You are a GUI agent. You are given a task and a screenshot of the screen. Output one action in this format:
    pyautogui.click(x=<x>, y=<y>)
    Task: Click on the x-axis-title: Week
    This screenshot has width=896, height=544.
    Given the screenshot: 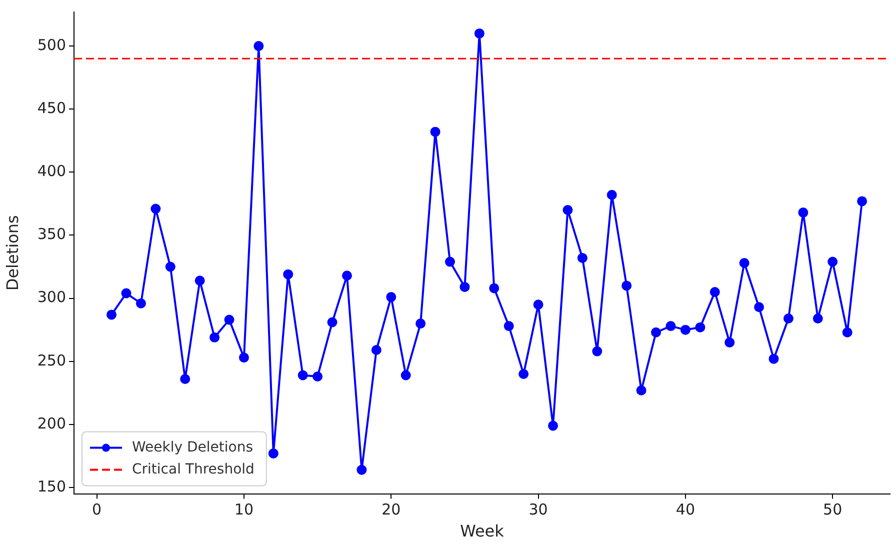 What is the action you would take?
    pyautogui.click(x=482, y=531)
    